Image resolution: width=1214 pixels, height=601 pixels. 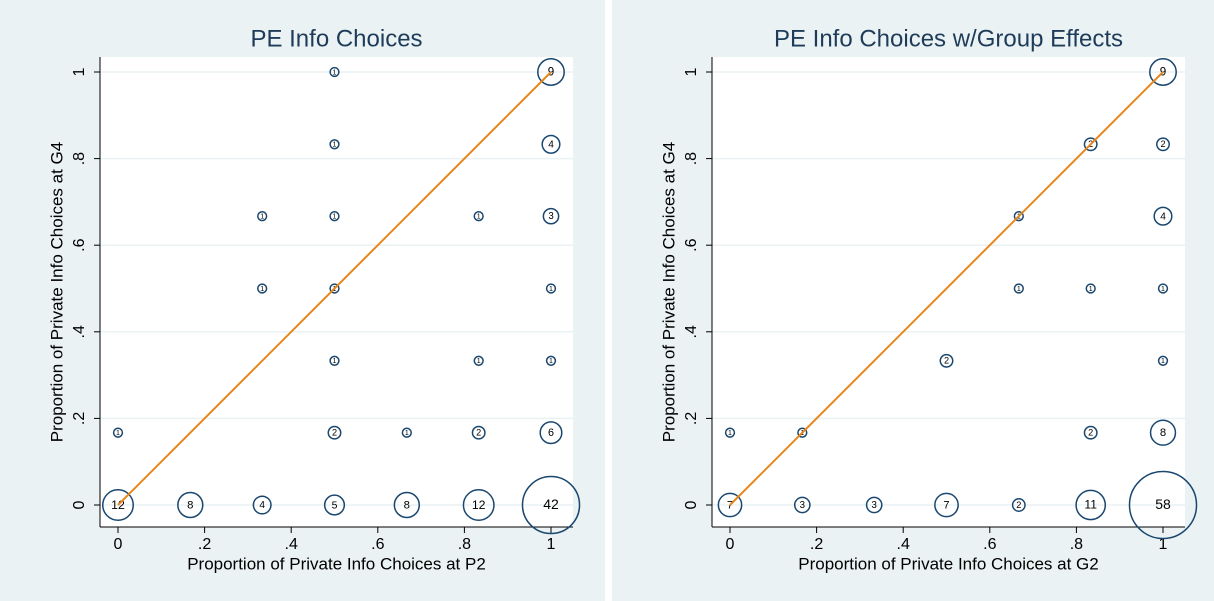 I want to click on point-label: 58, so click(x=1163, y=504).